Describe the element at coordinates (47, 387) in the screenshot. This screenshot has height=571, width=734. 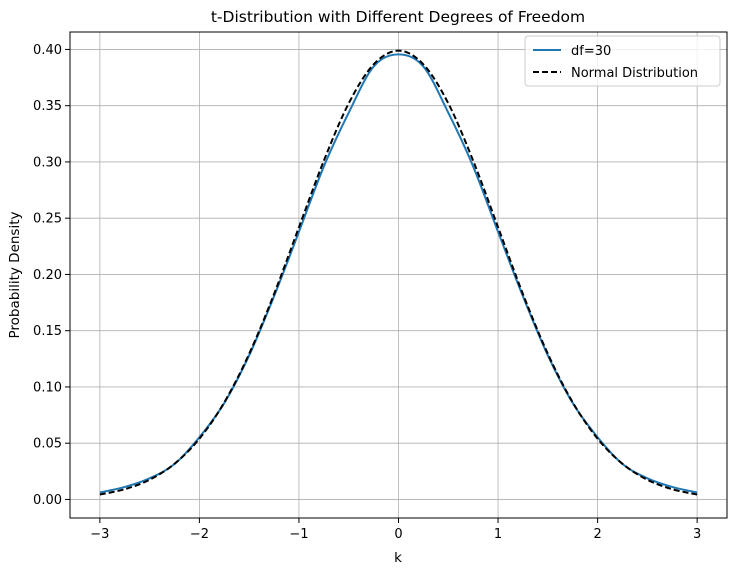
I see `y-tick-label: 0.10` at that location.